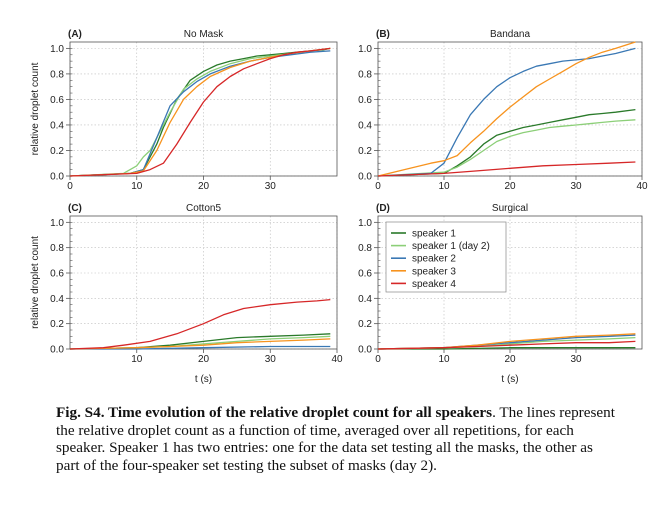  I want to click on panel-b: 0.0 0.2 0.4 0.6 0.8 1.0 0 10 20 30 40 (B) Bandana, so click(503, 110).